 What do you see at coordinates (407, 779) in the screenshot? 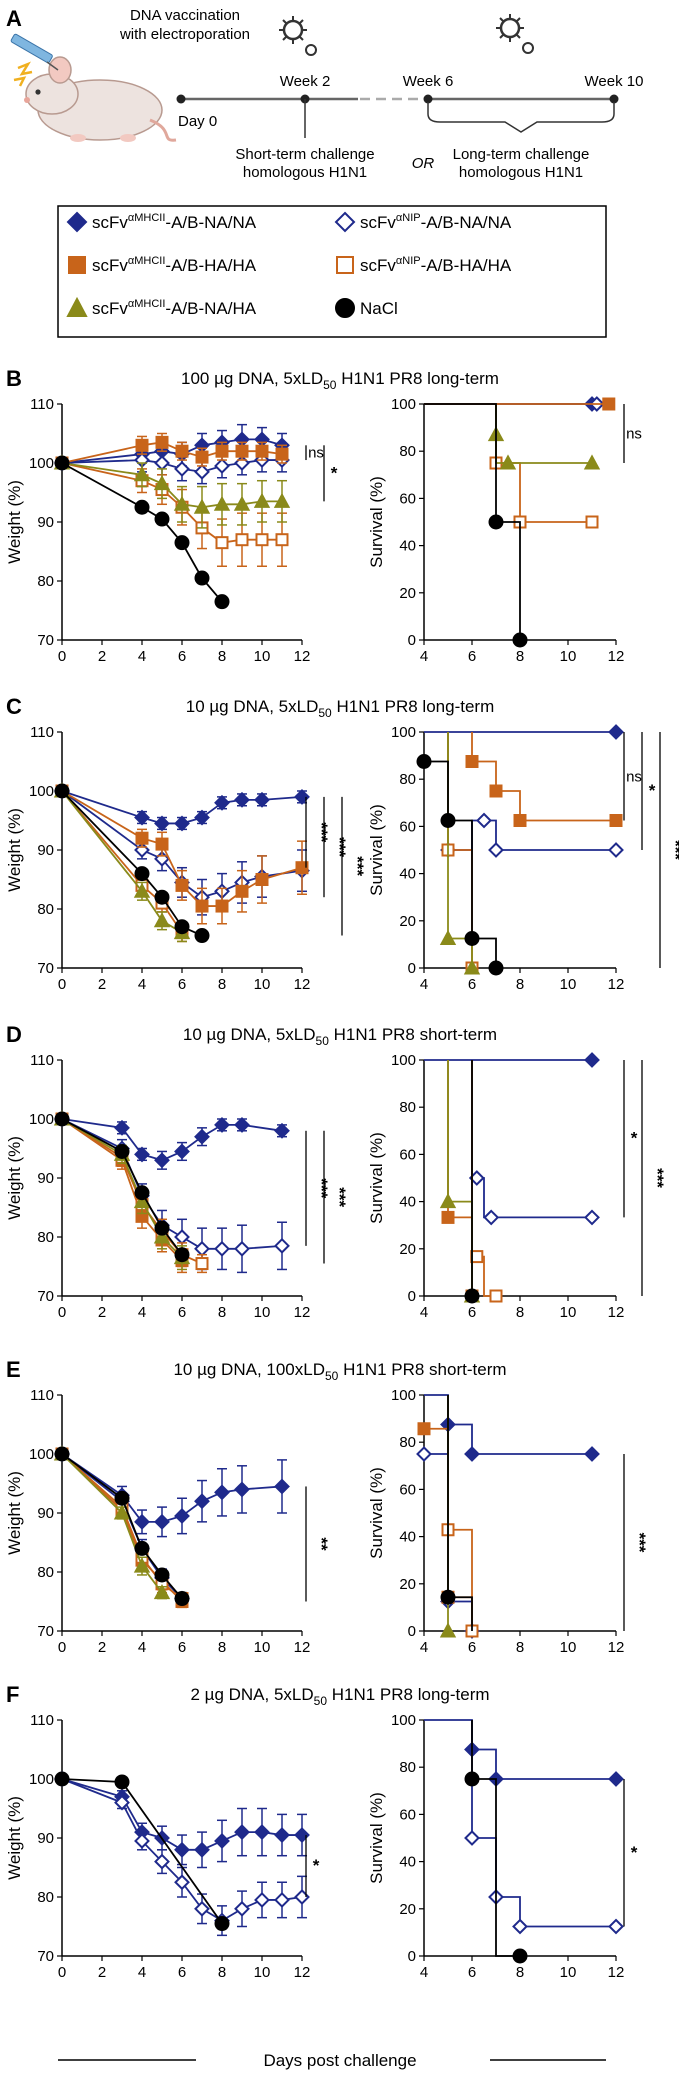
I see `y-tick-label: 80` at bounding box center [407, 779].